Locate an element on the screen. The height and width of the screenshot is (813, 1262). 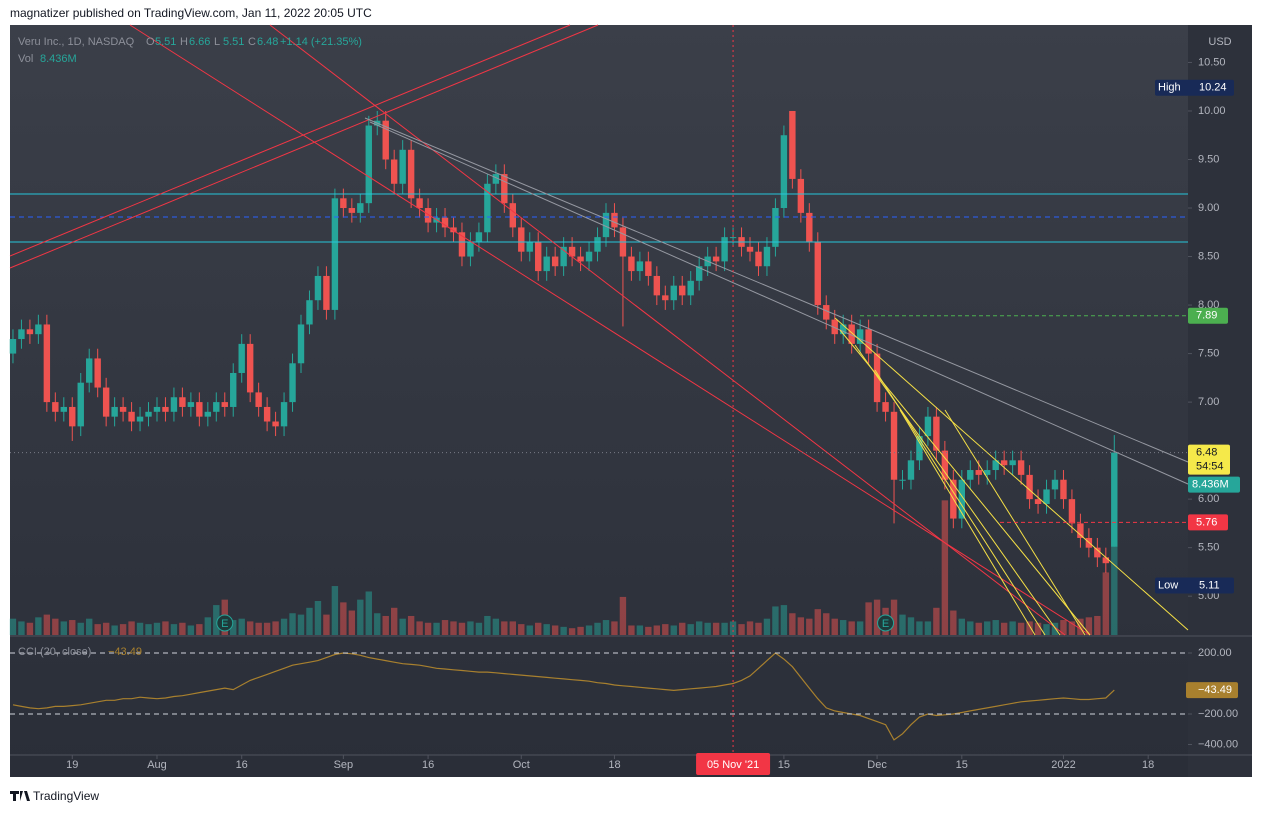
level-label: 5.76 is located at coordinates (1206, 522).